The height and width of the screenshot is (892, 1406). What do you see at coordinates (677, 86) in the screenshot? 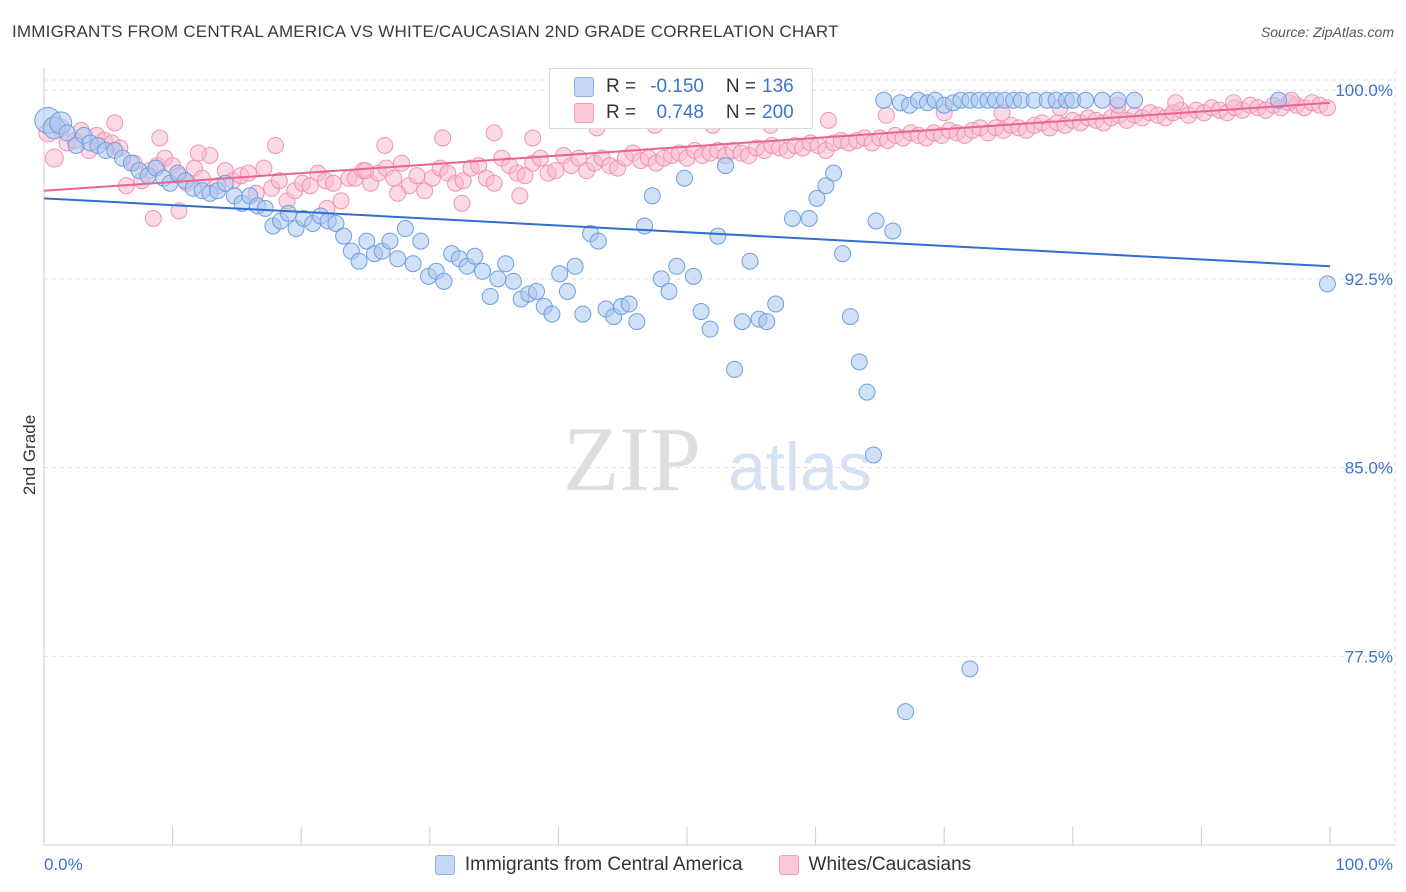
I see `r-value: -0.150` at bounding box center [677, 86].